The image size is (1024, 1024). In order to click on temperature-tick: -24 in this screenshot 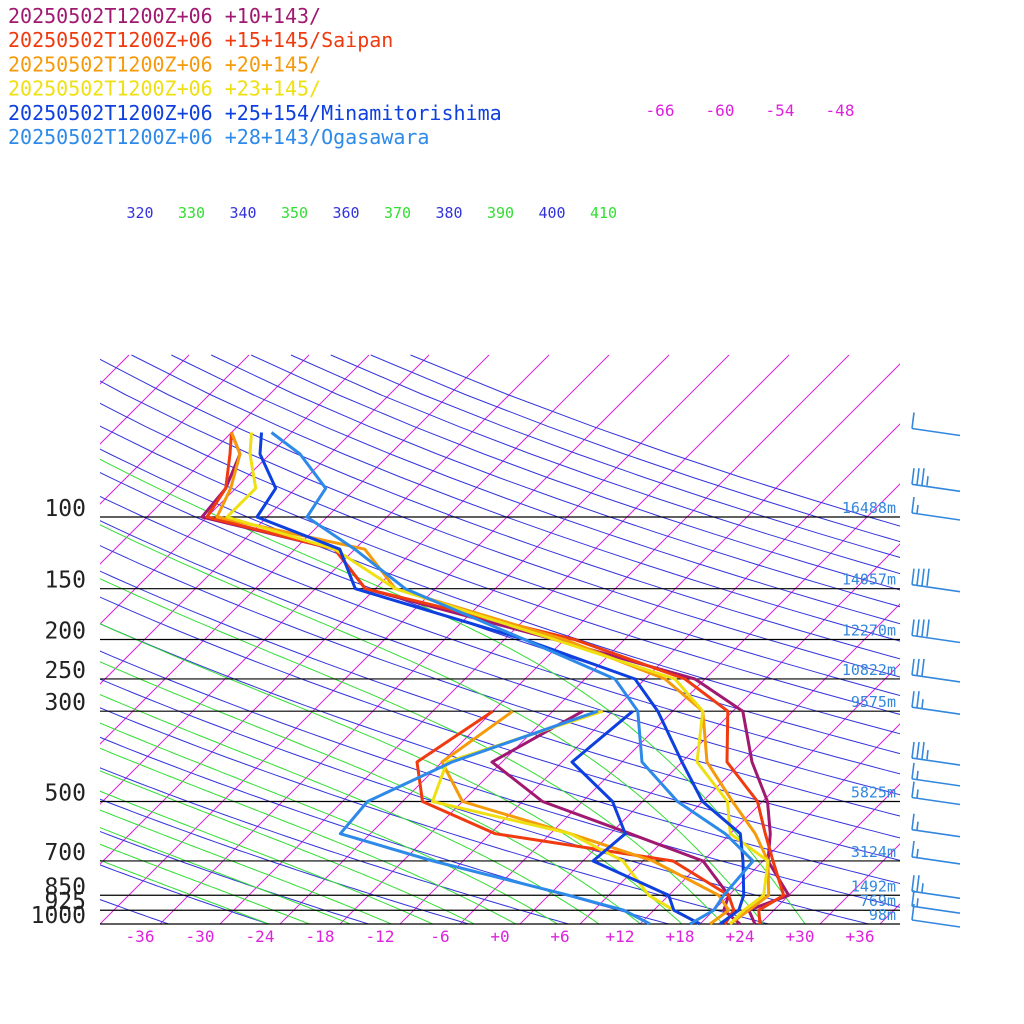, I will do `click(260, 936)`.